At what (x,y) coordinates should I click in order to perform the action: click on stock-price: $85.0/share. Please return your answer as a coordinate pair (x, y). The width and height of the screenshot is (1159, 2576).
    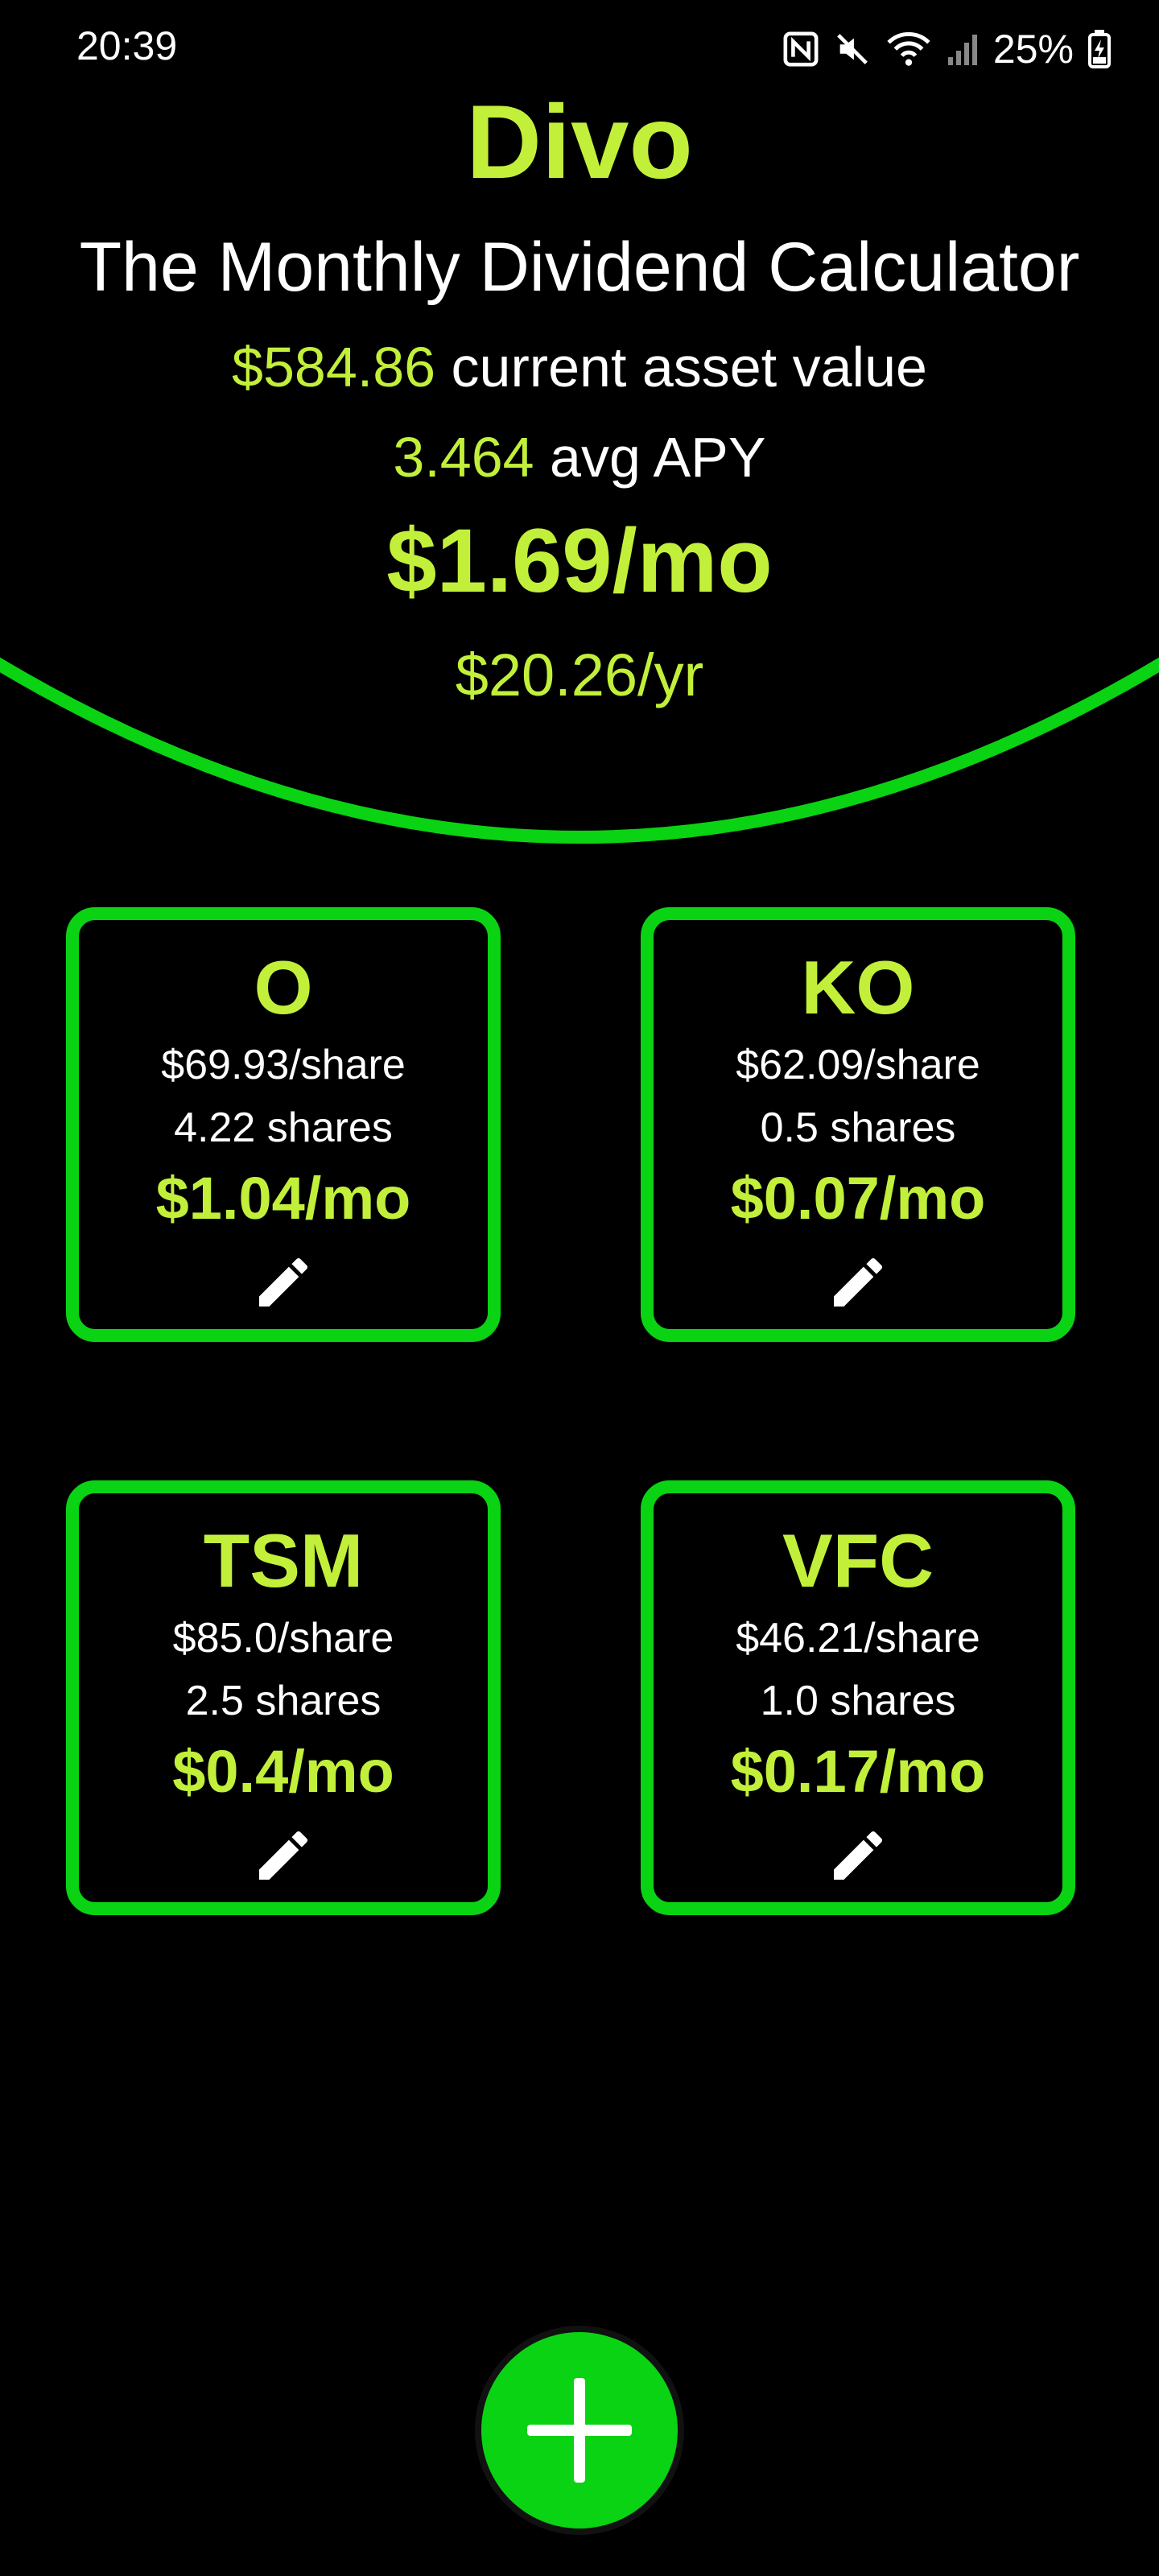
    Looking at the image, I should click on (283, 1638).